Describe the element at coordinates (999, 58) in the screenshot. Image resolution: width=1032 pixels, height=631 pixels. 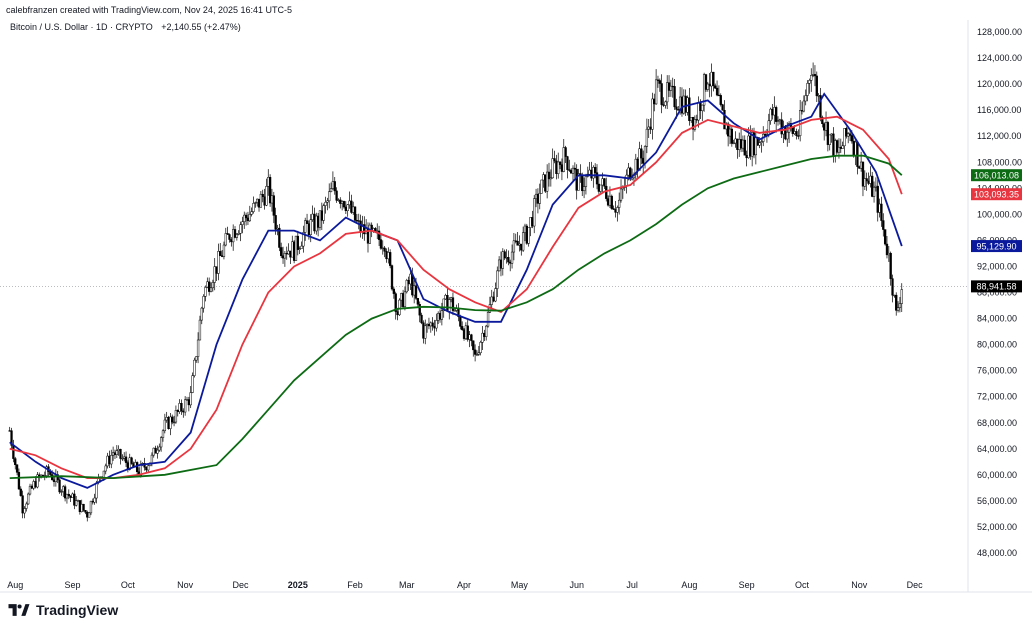
I see `price-tick-label: 124,000.00` at that location.